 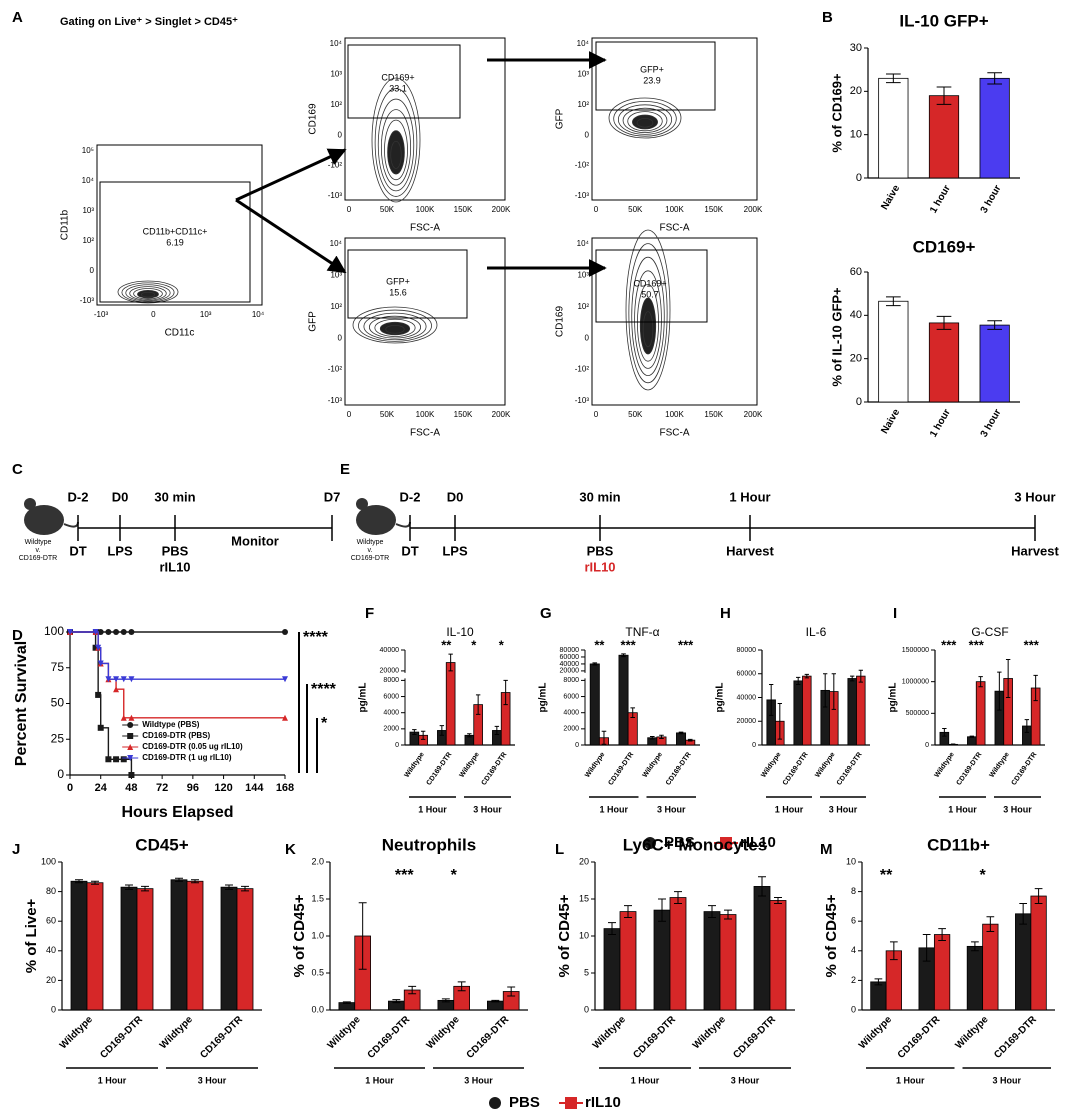 I want to click on timeline-below: Harvest, so click(x=1035, y=550).